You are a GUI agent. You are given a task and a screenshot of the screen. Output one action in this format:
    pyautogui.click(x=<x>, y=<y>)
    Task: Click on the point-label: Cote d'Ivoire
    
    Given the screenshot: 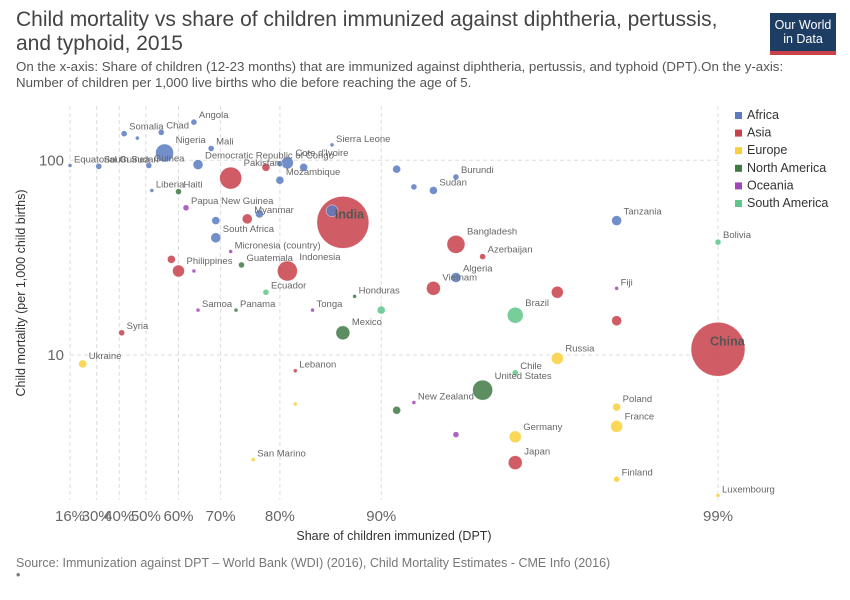 What is the action you would take?
    pyautogui.click(x=321, y=153)
    